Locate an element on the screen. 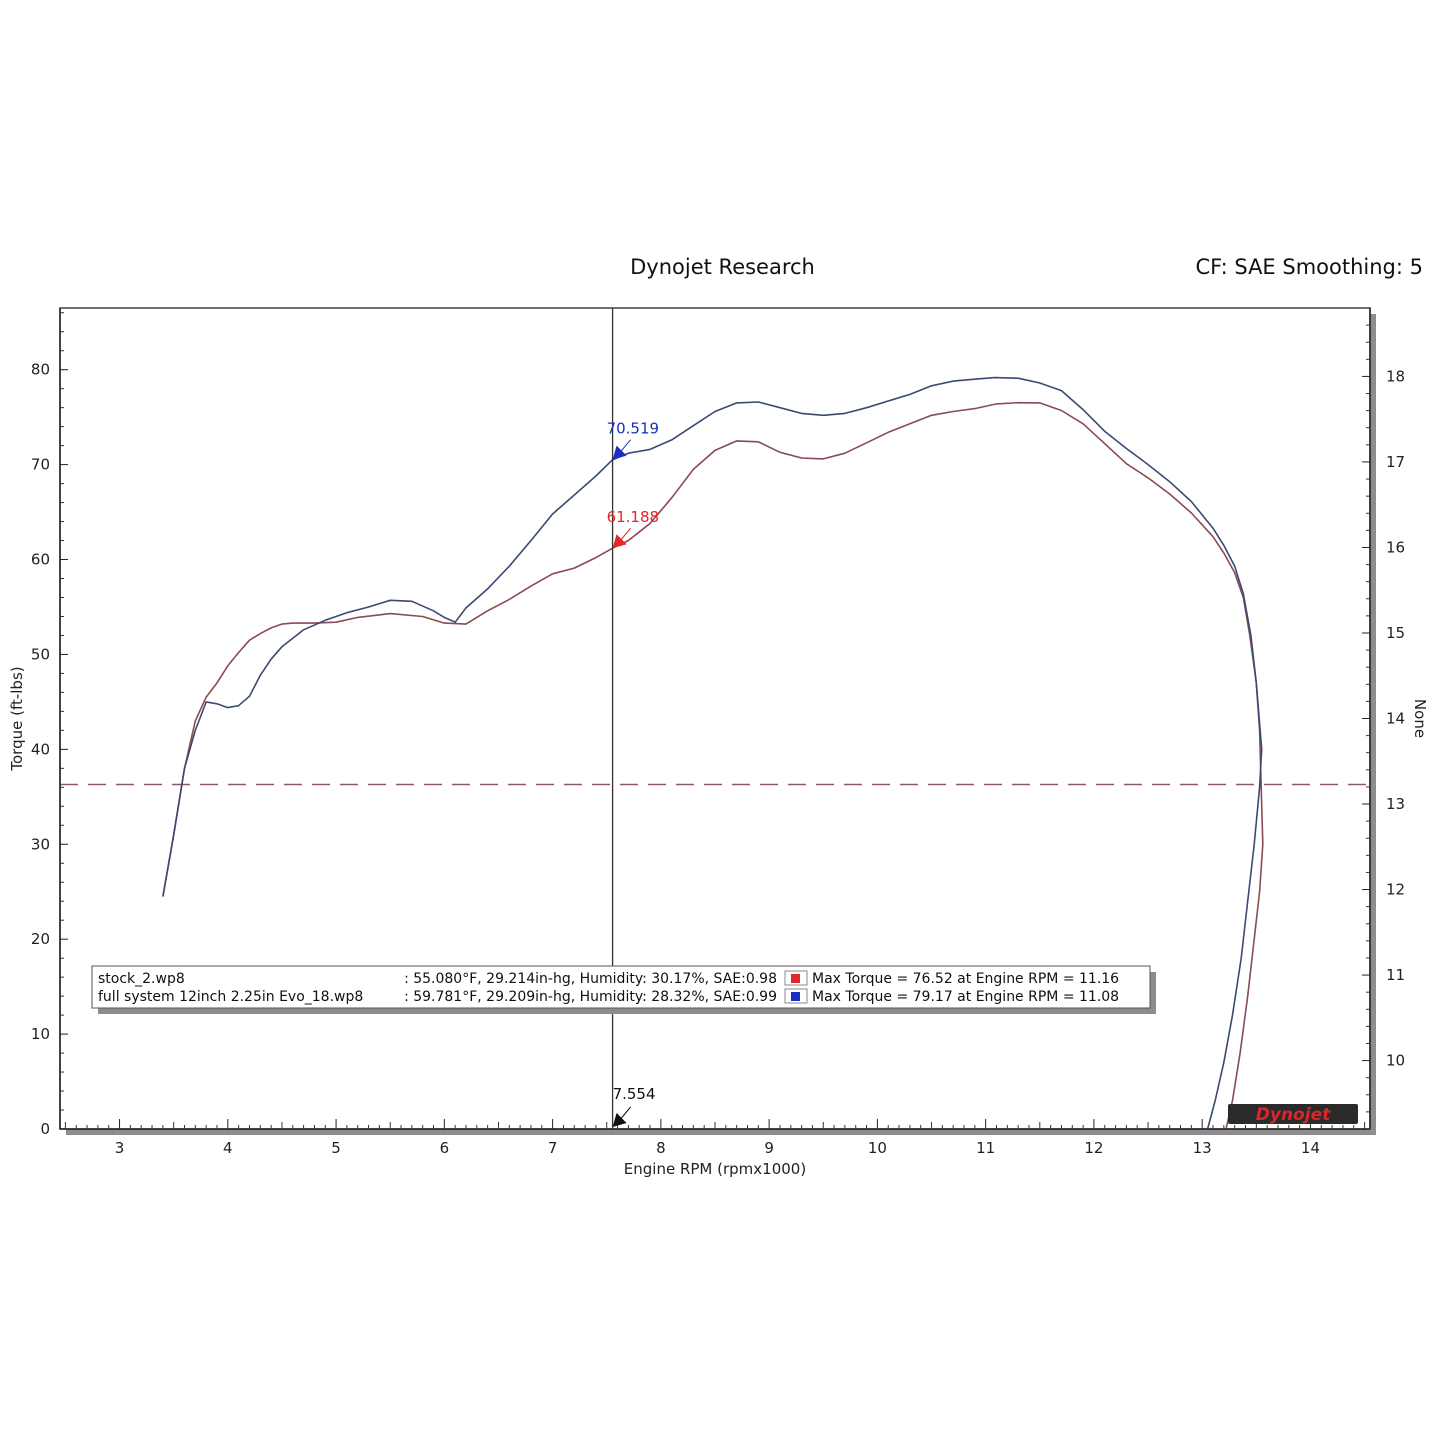 This screenshot has height=1445, width=1445. x-tick-label: 6 is located at coordinates (445, 1148).